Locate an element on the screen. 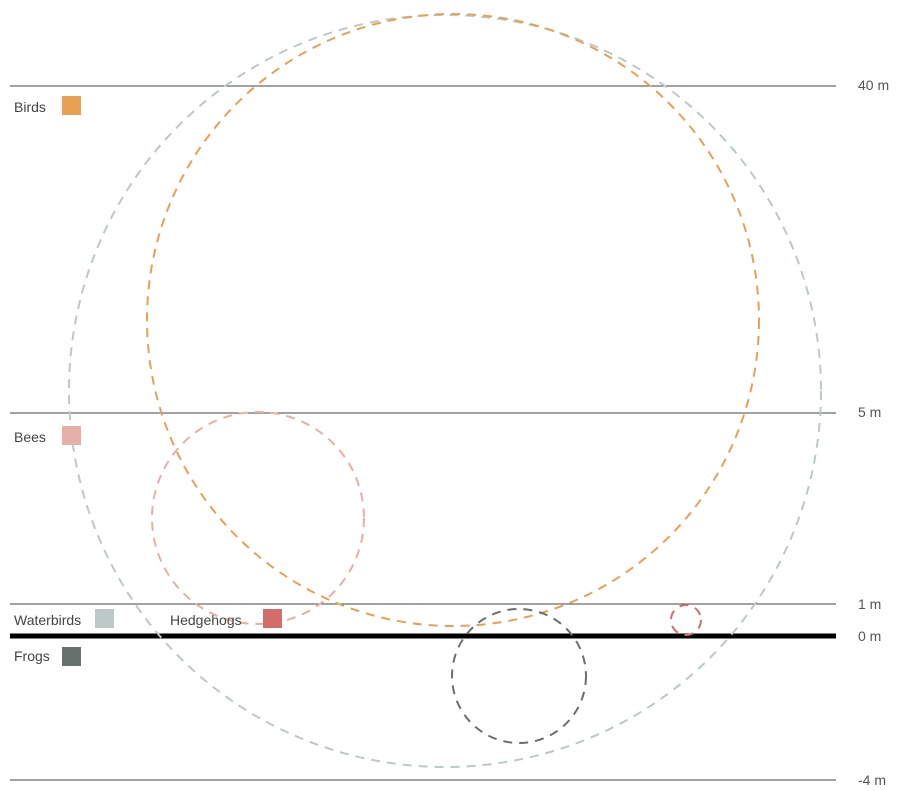  legend-label-waterbirds: Waterbirds is located at coordinates (47, 620).